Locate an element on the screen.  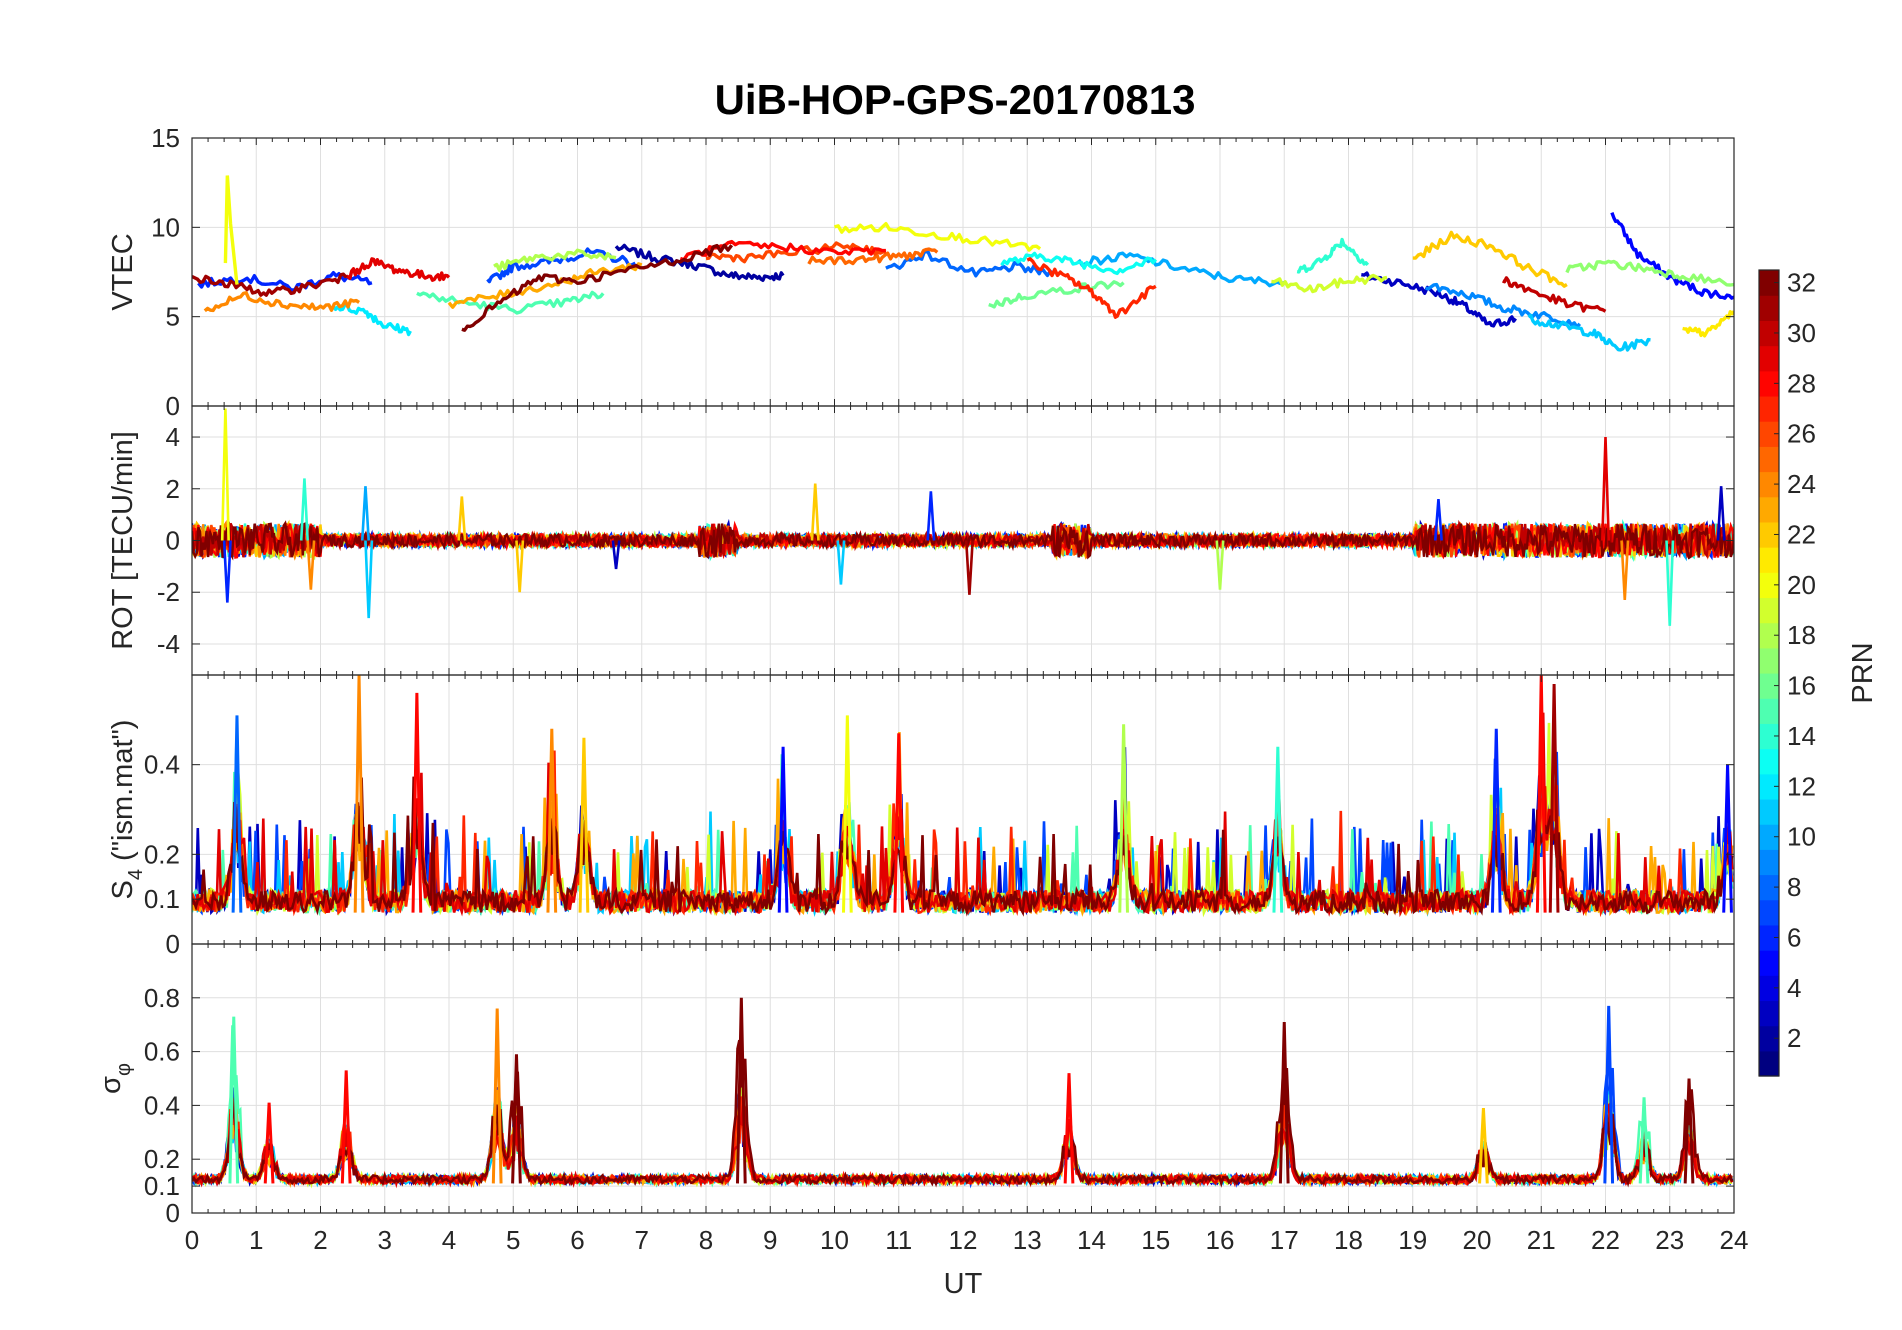
y-tick-label: 2 is located at coordinates (173, 489).